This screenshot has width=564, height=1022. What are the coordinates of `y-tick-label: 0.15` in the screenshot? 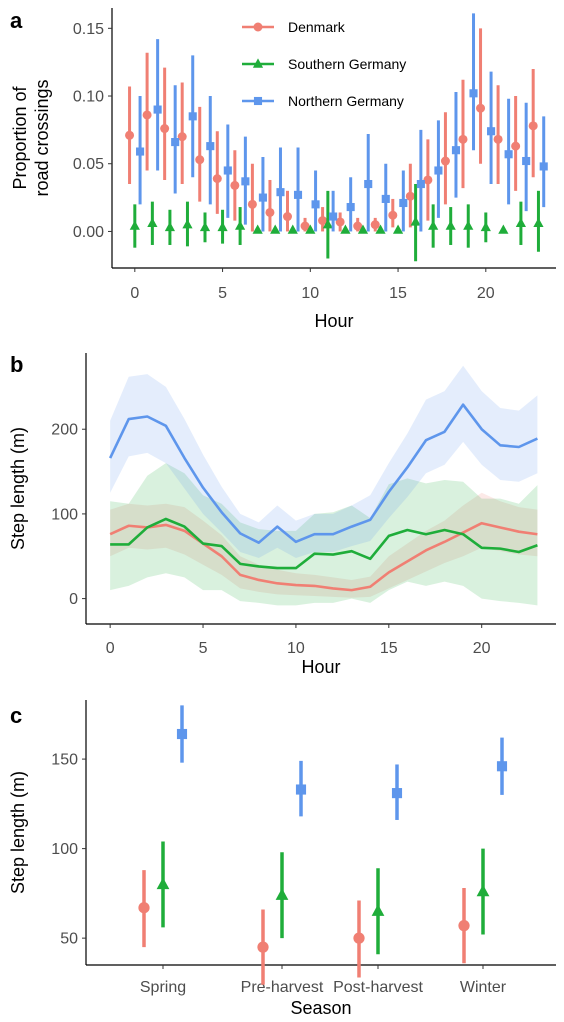 It's located at (88, 29).